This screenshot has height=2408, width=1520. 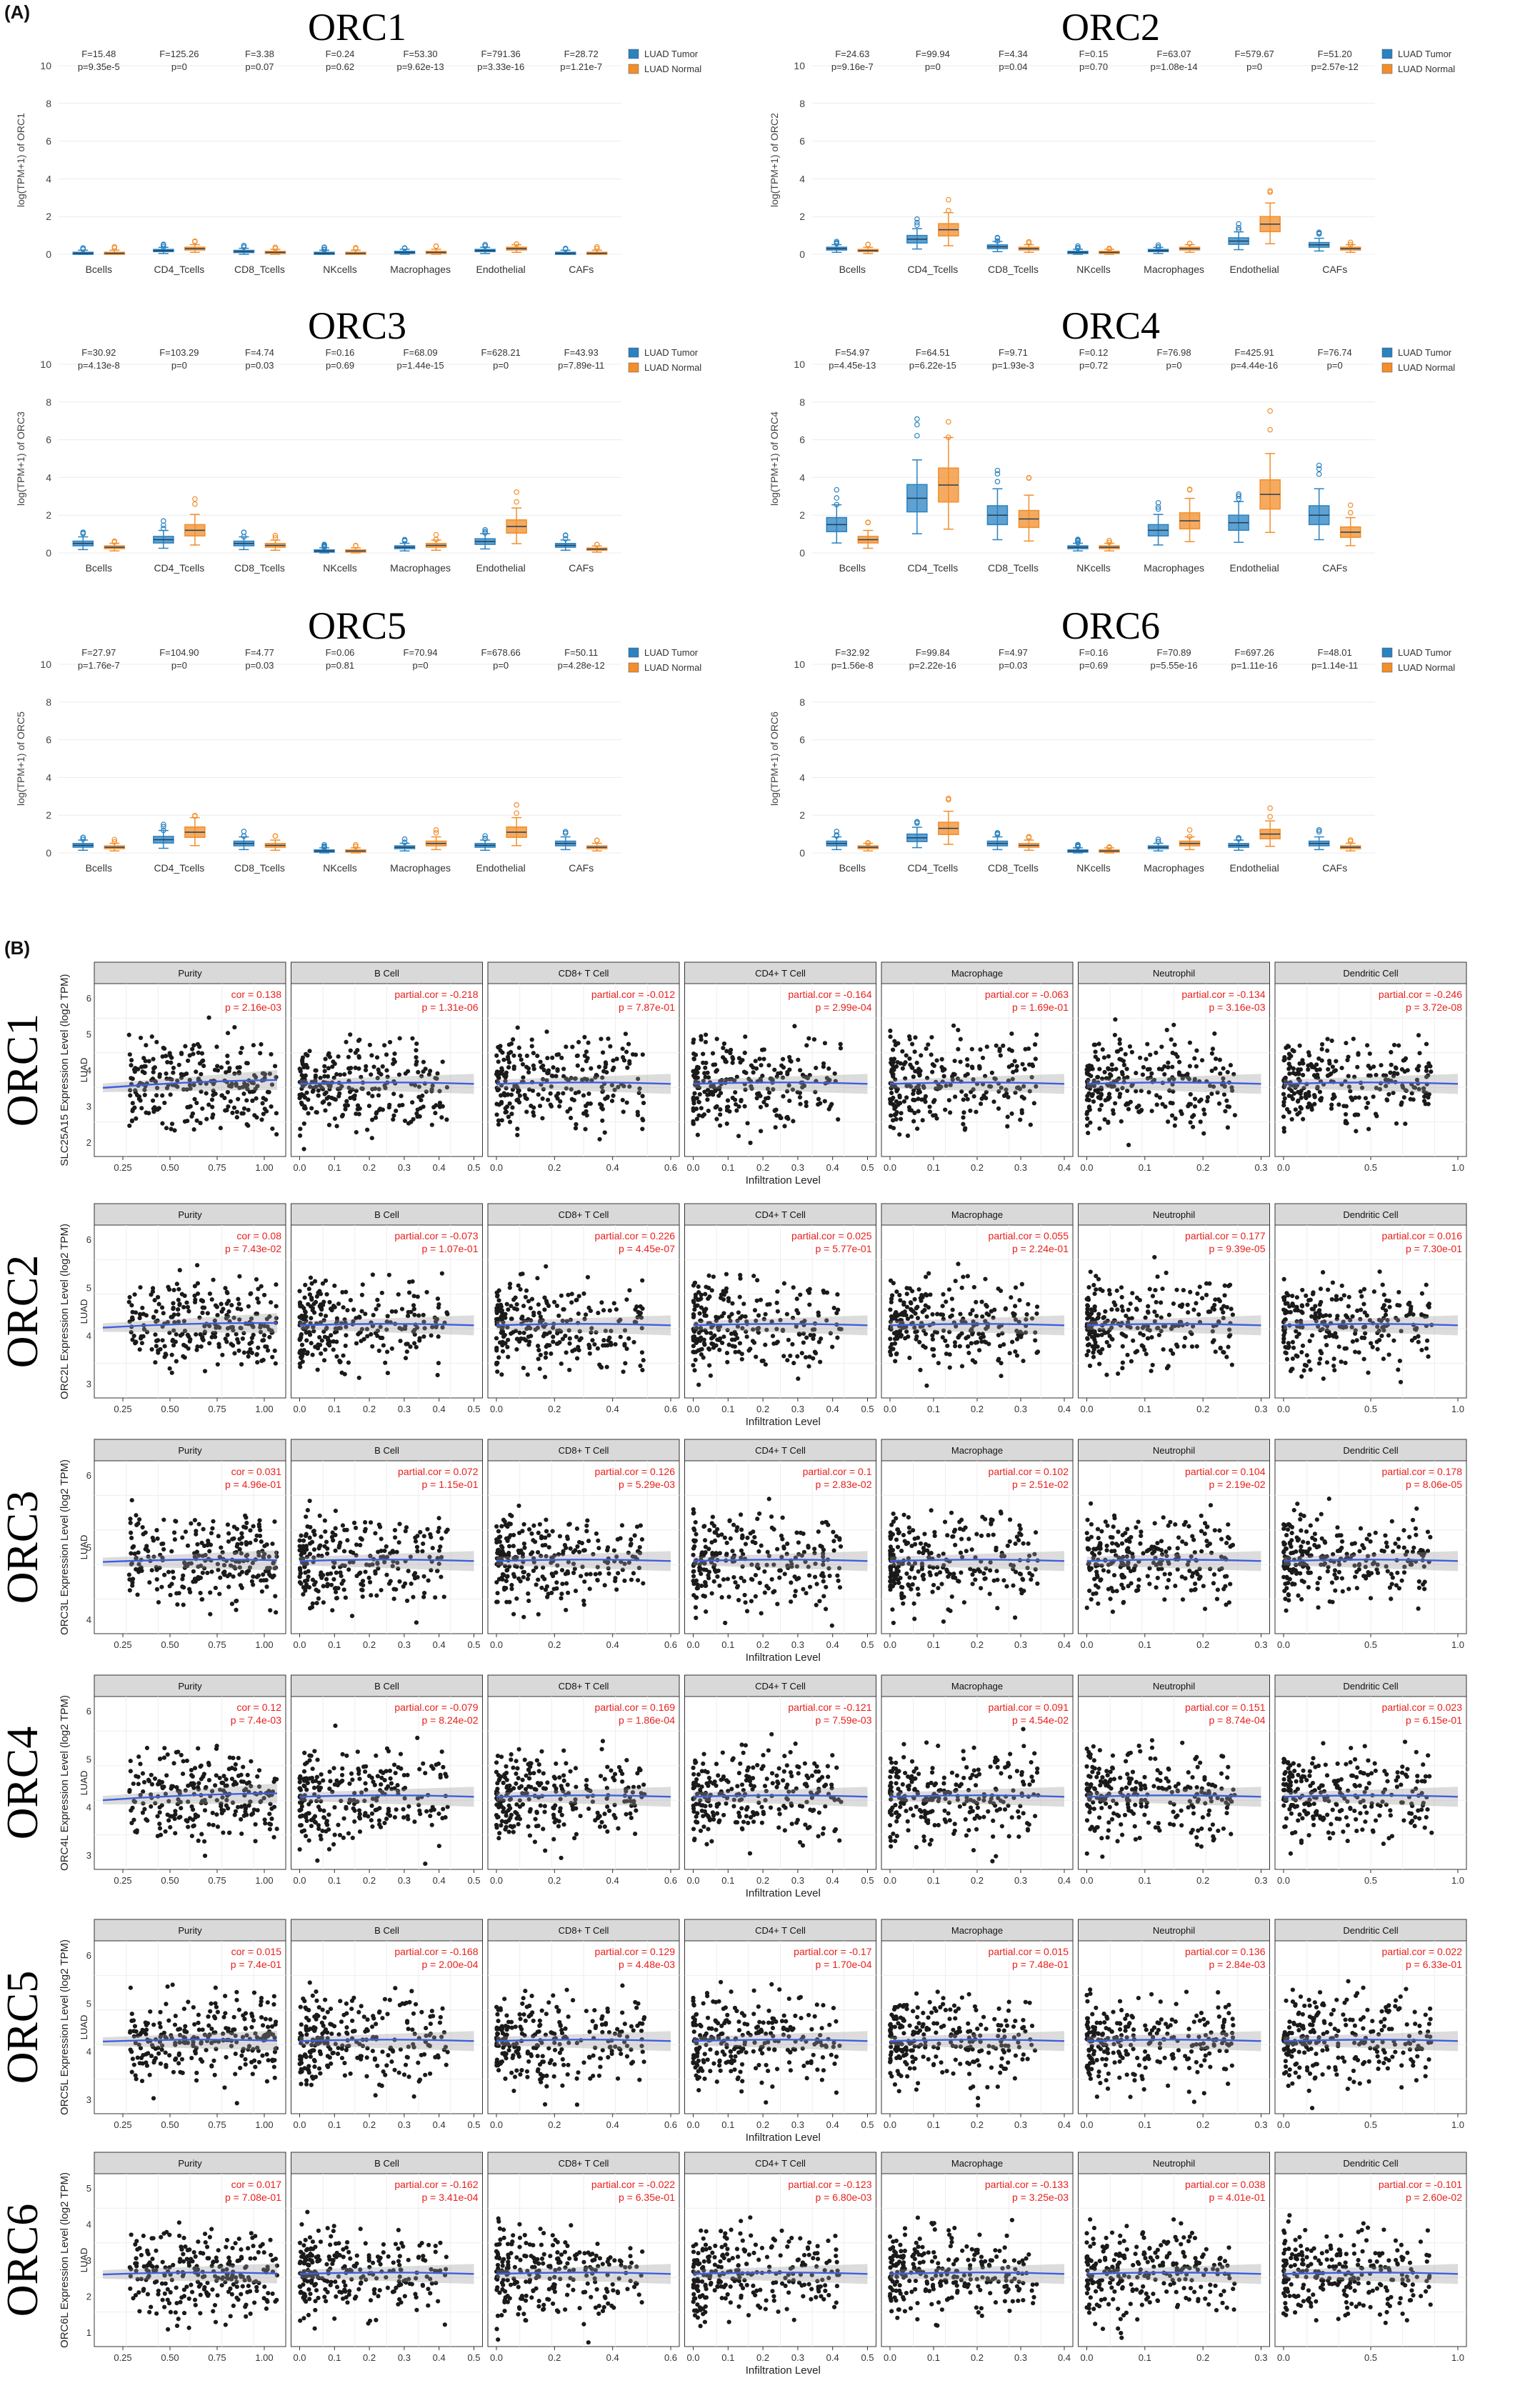 I want to click on x-tick-label: CD8_Tcells, so click(x=1013, y=269).